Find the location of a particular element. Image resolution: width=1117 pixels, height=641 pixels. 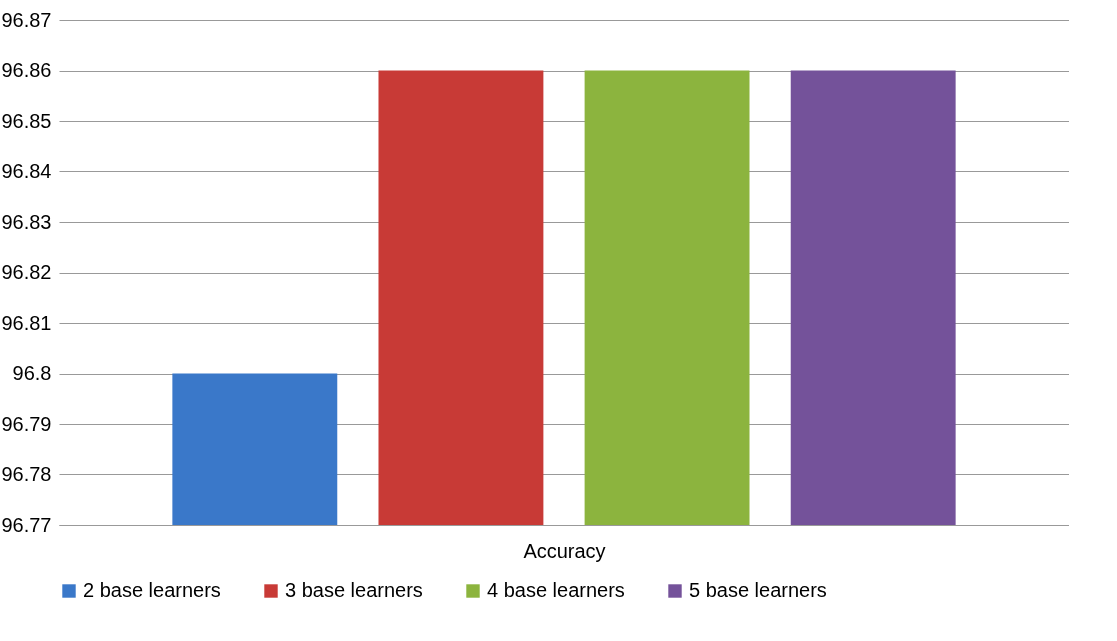

y-tick-label: 96.79 is located at coordinates (26, 423).